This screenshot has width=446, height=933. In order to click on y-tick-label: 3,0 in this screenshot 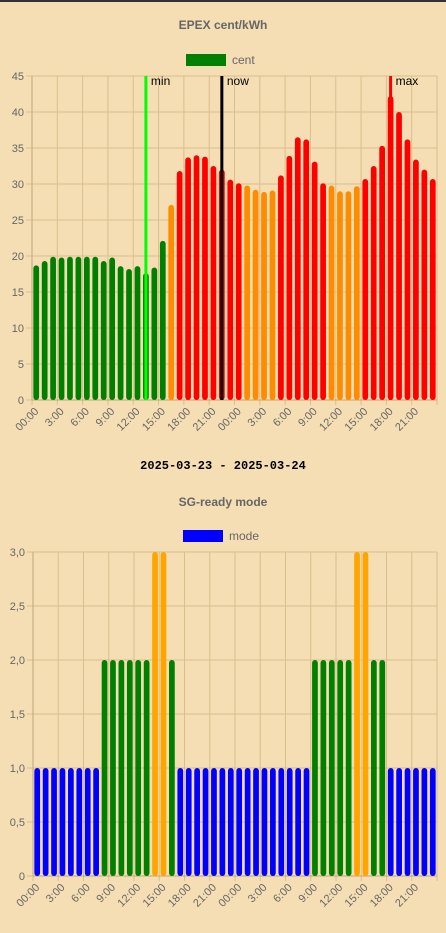, I will do `click(17, 553)`.